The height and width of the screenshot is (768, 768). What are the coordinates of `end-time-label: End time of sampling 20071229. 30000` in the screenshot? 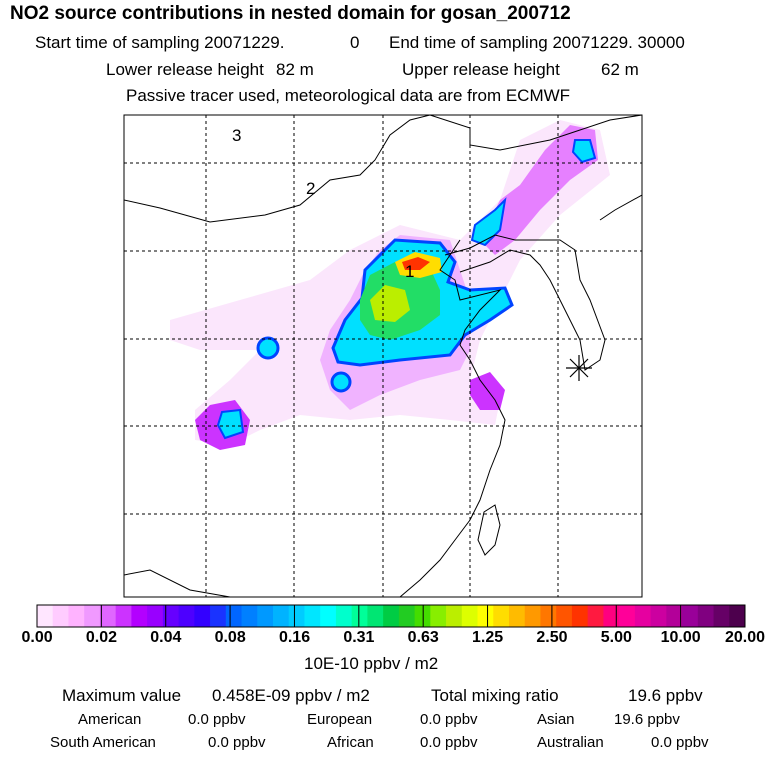 It's located at (537, 42).